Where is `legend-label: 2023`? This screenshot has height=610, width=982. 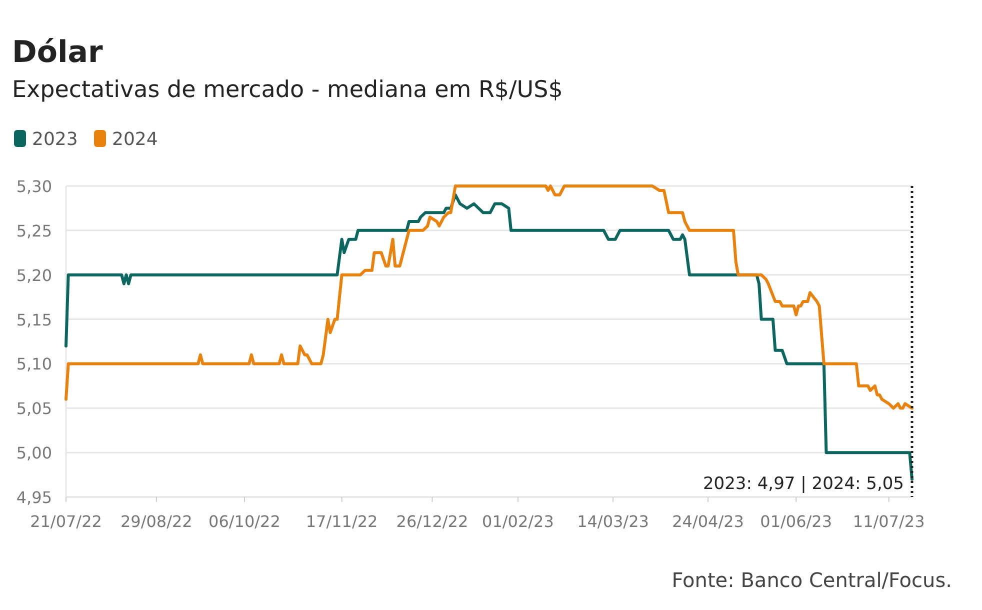
legend-label: 2023 is located at coordinates (55, 139).